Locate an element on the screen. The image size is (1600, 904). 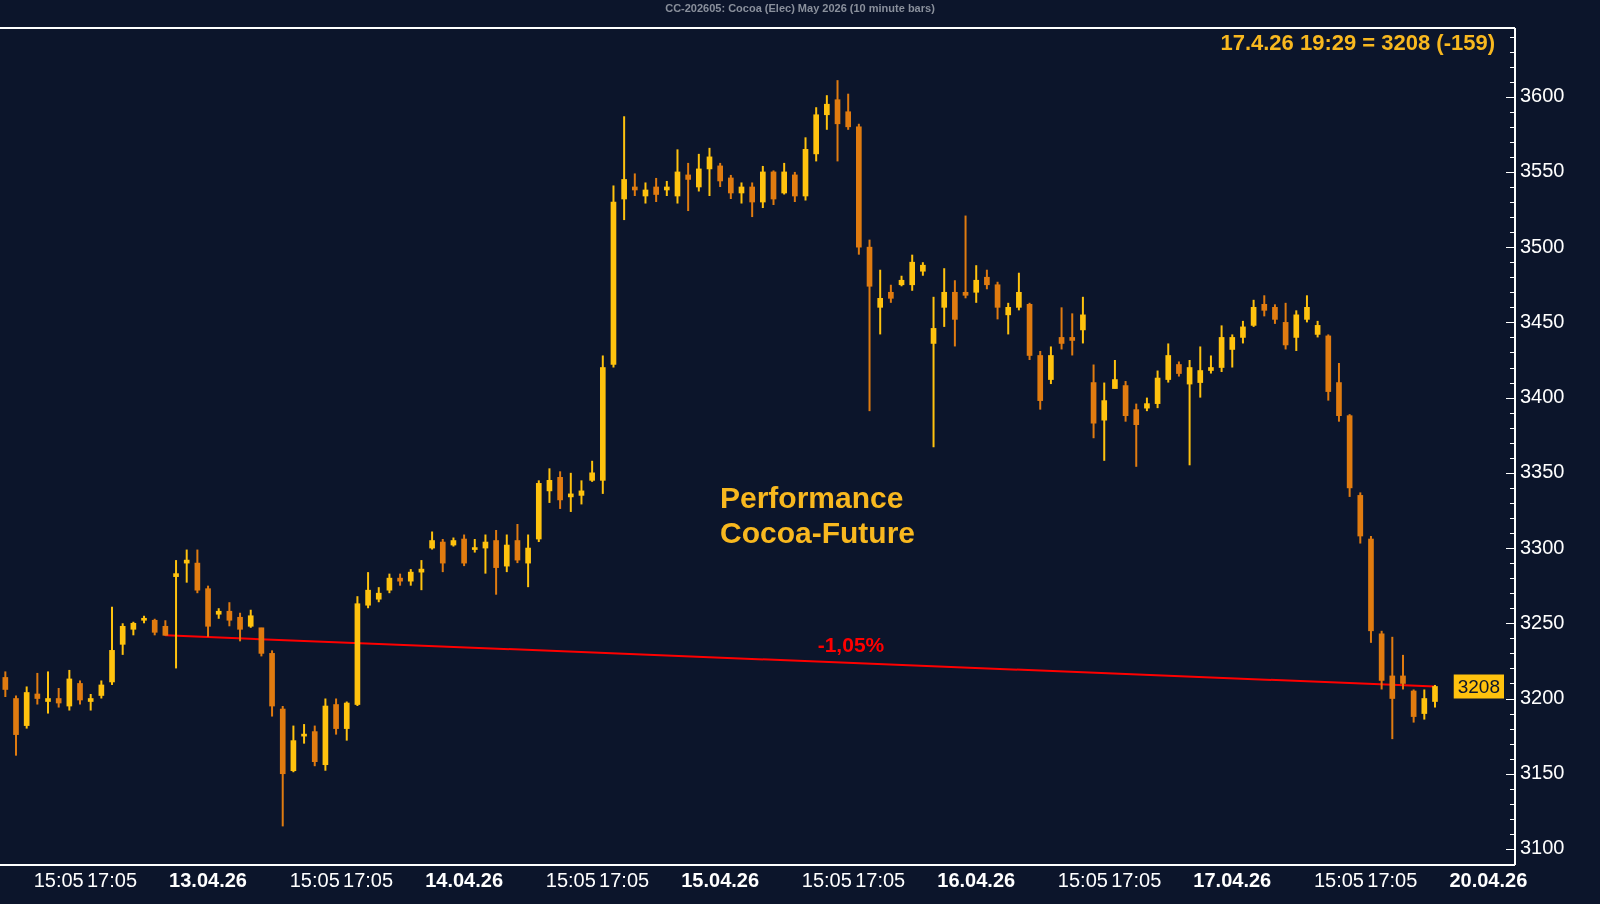
x-tick-label: 14.04.26 is located at coordinates (464, 879).